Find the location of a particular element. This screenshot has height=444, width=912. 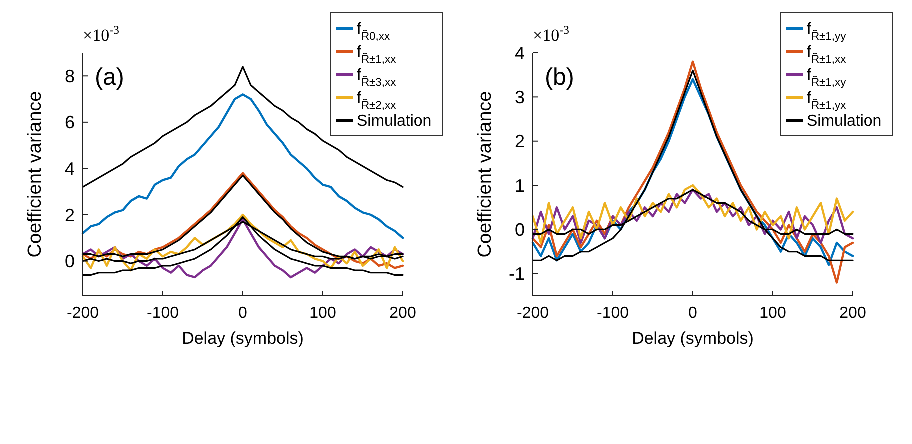

y-tick-label: -1 is located at coordinates (516, 274).